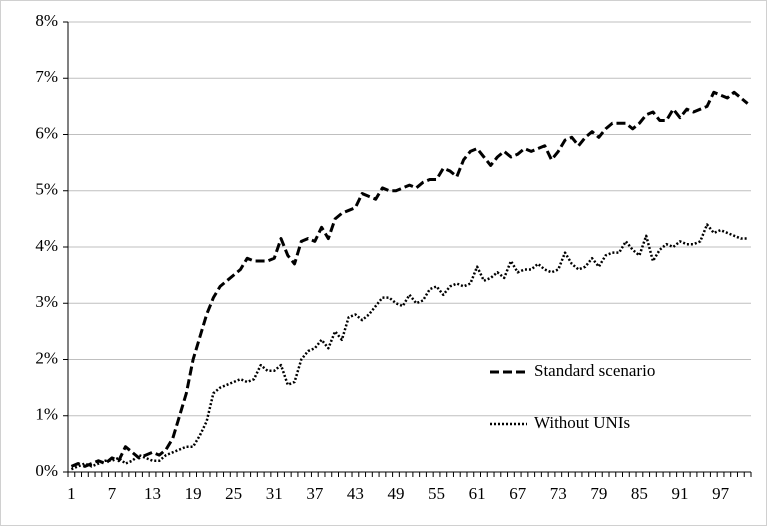 Image resolution: width=767 pixels, height=526 pixels. Describe the element at coordinates (594, 370) in the screenshot. I see `legend-label: Standard scenario` at that location.